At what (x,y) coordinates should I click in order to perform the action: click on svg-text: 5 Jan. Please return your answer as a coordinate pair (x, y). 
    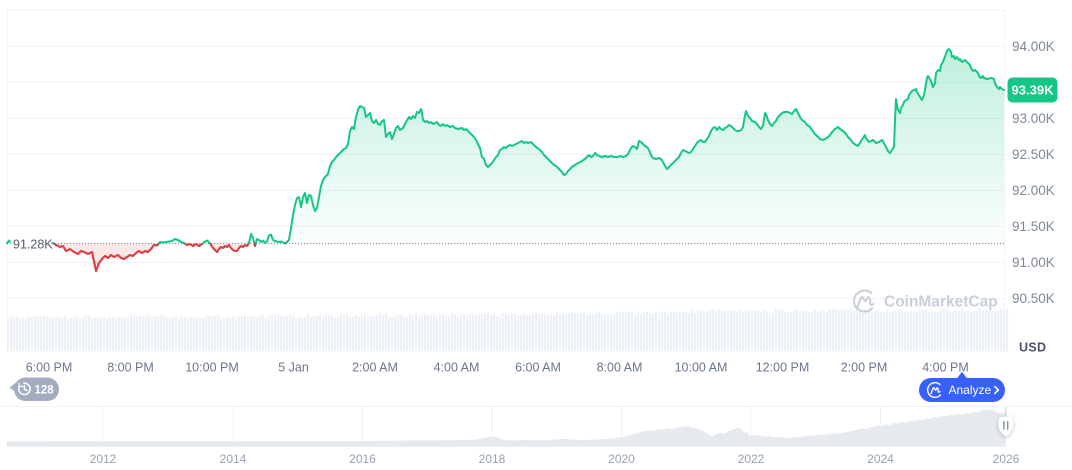
    Looking at the image, I should click on (293, 368).